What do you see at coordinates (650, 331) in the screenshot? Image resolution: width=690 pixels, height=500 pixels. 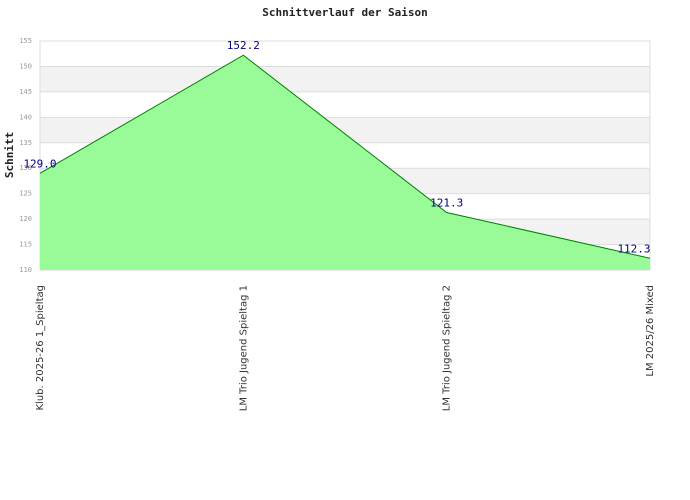 I see `x-tick-label: LM 2025/26 Mixed` at bounding box center [650, 331].